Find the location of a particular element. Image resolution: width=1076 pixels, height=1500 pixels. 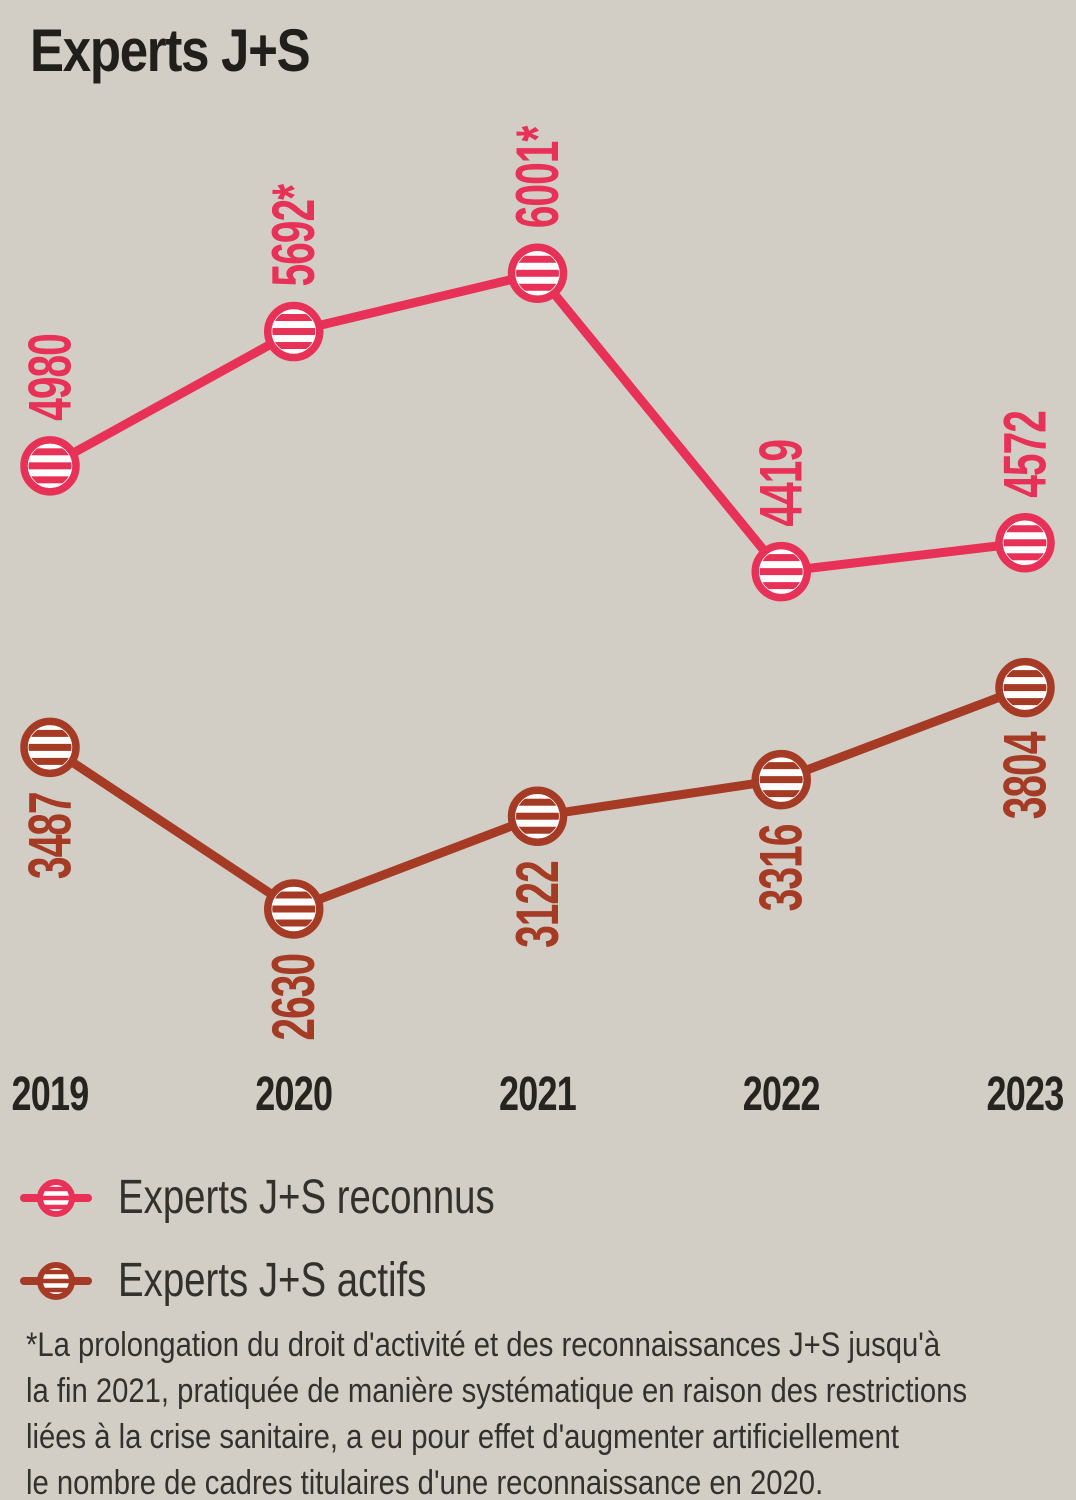

chart-title: Experts J+S is located at coordinates (170, 50).